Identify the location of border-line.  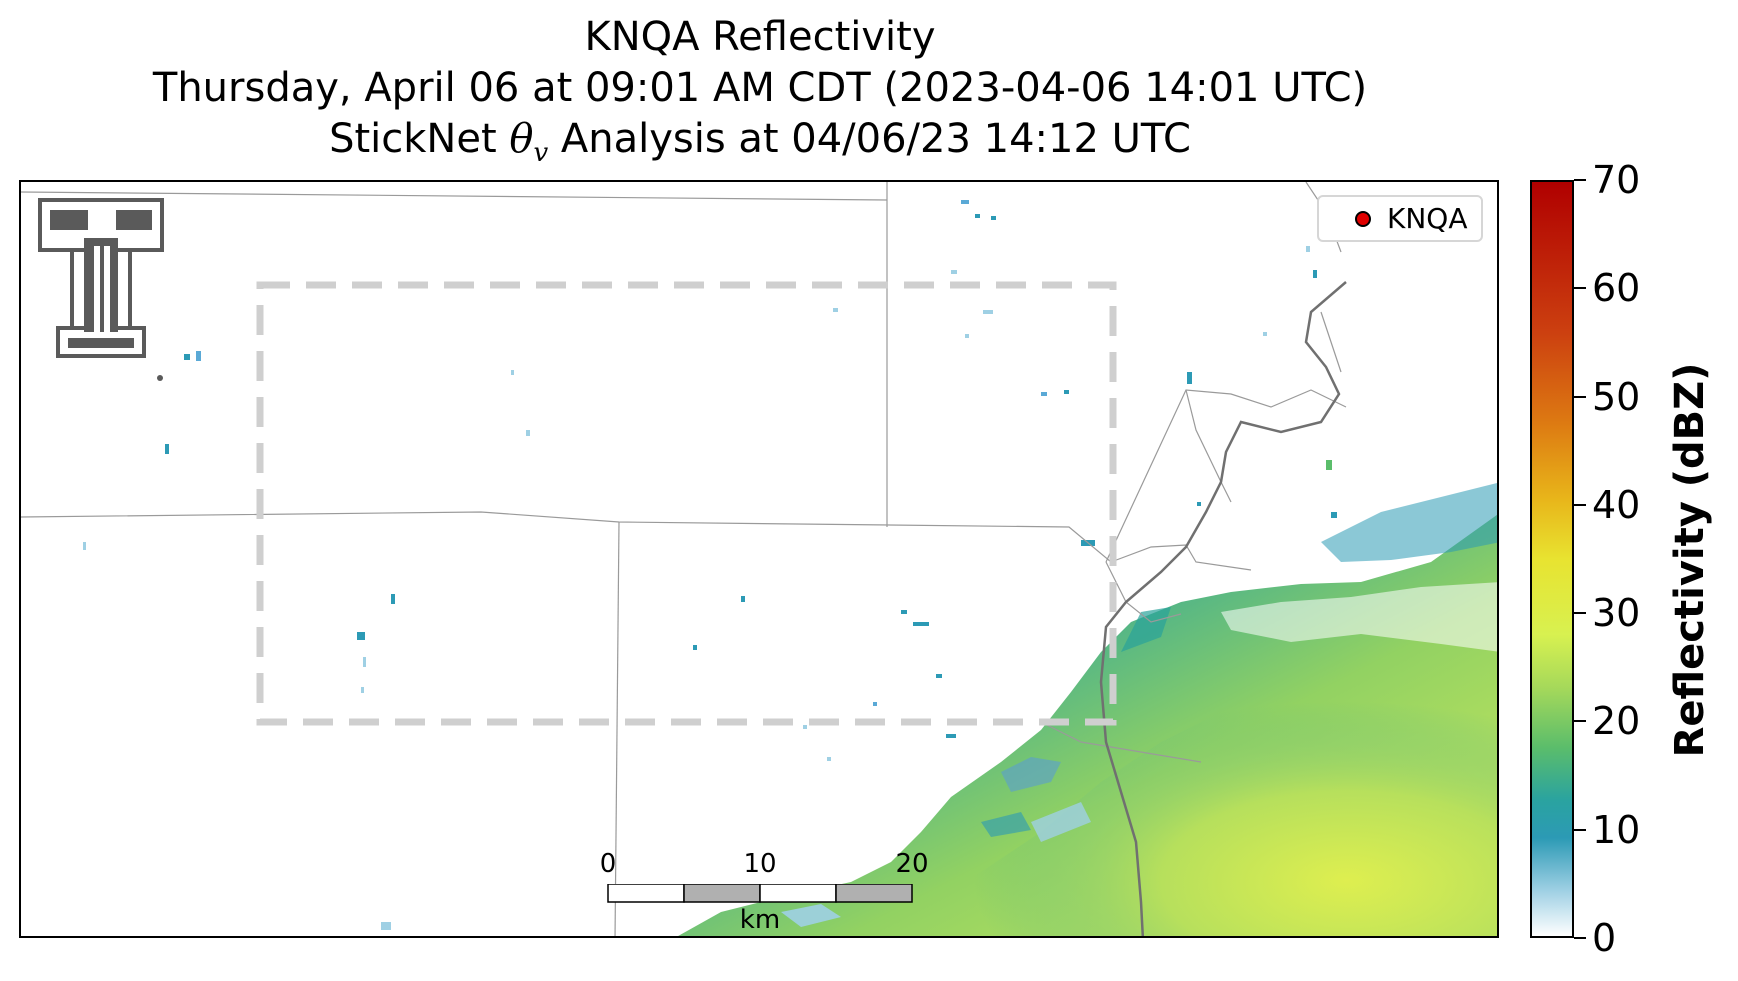
(1223, 608).